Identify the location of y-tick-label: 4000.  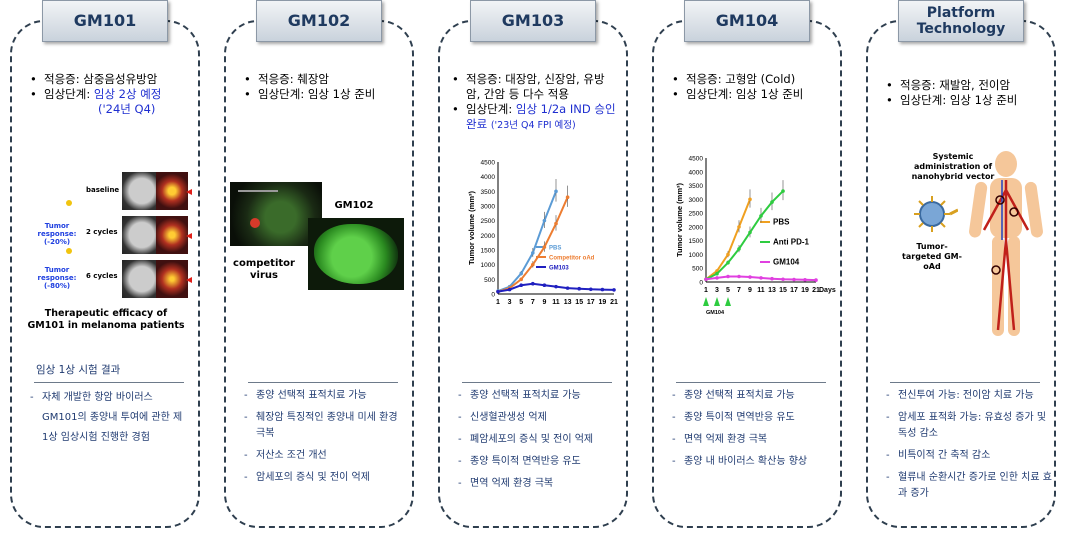
(488, 177).